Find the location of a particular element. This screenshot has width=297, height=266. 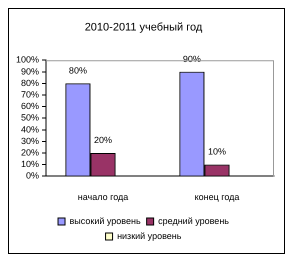

y-tick-label: 60% is located at coordinates (30, 106).